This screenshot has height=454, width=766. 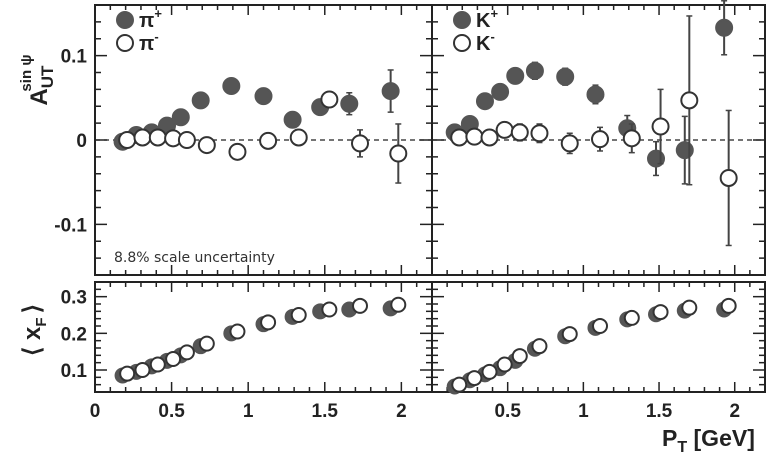 What do you see at coordinates (487, 19) in the screenshot?
I see `legend-label: K+` at bounding box center [487, 19].